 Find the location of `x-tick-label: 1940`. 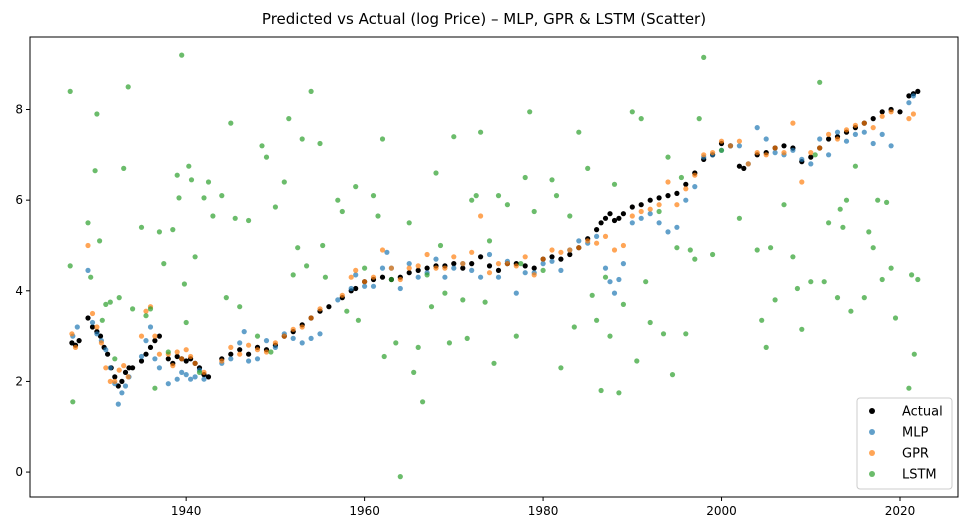

x-tick-label: 1940 is located at coordinates (186, 511).